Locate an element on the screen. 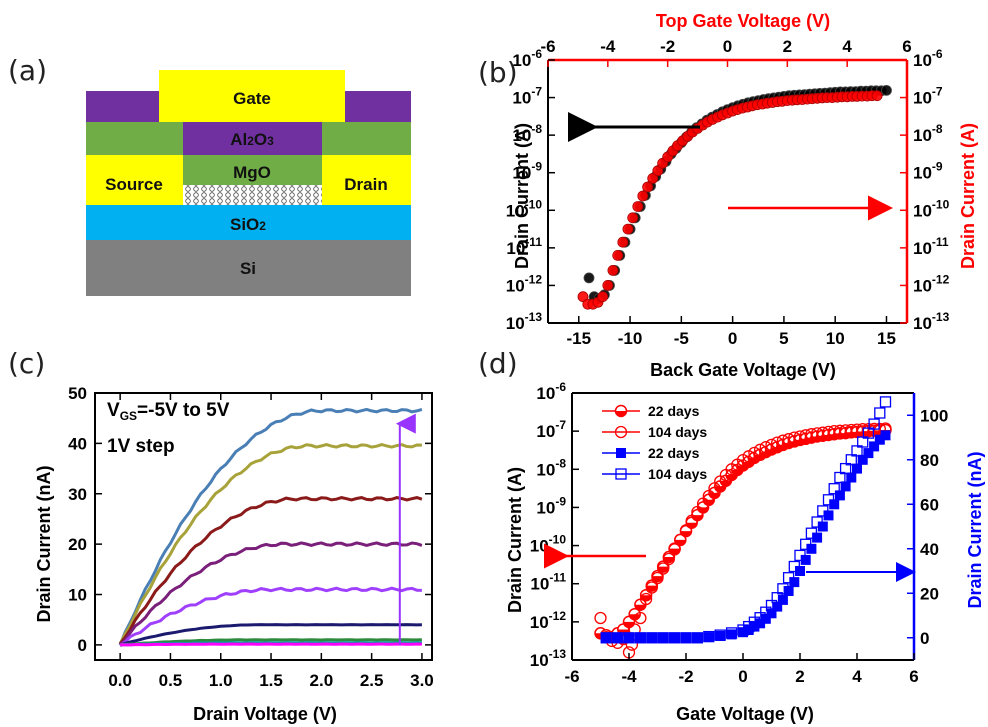 The width and height of the screenshot is (988, 727). panel-c-x-tick-label: 3.0 is located at coordinates (422, 680).